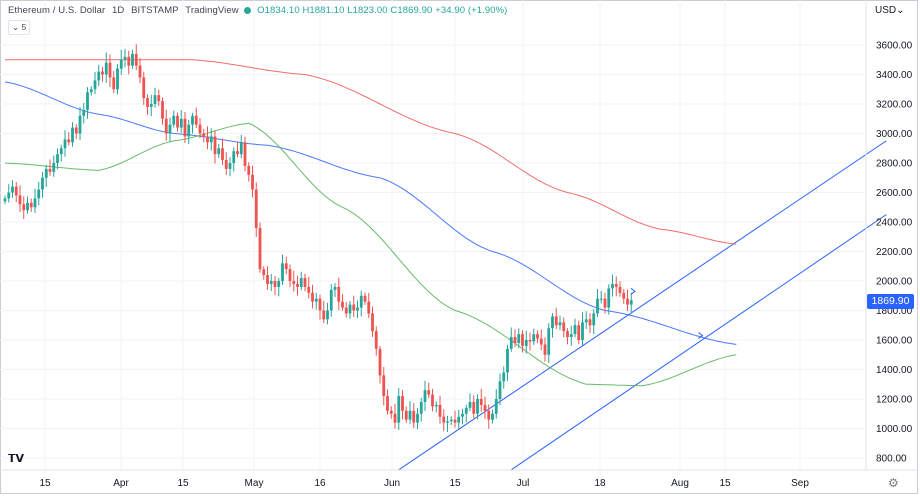 The image size is (920, 496). I want to click on x-tick-label: Jul, so click(523, 483).